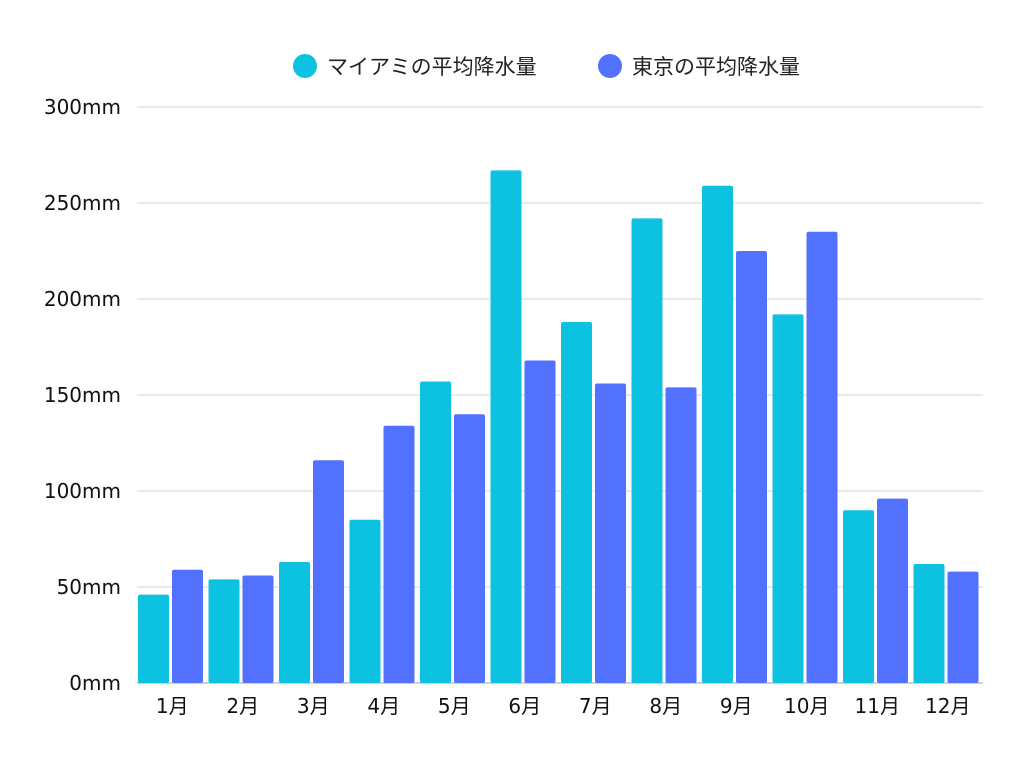 Image resolution: width=1024 pixels, height=768 pixels. I want to click on x-tick-label: 6月, so click(524, 706).